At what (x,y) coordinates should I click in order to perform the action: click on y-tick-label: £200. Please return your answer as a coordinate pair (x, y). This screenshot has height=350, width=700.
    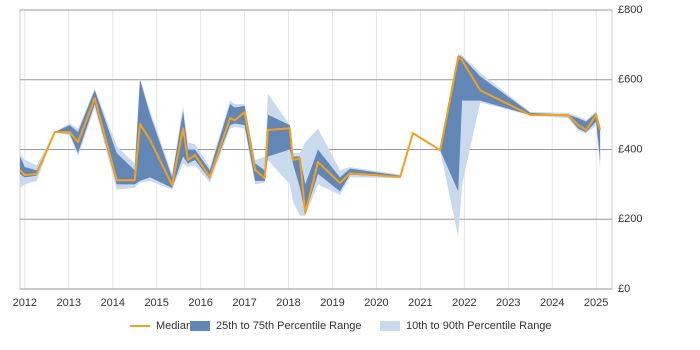
    Looking at the image, I should click on (630, 219).